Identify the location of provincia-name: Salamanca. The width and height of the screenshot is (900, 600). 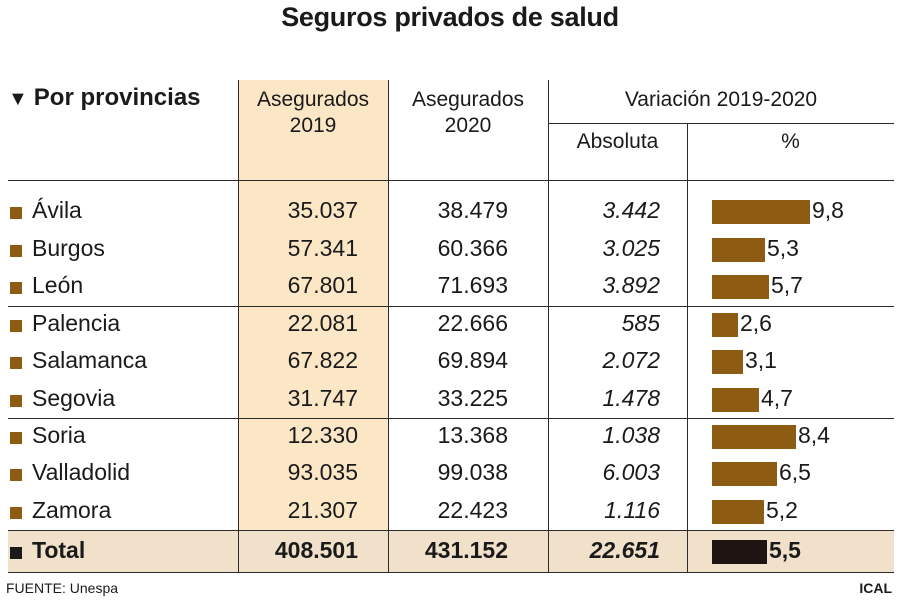
(90, 360).